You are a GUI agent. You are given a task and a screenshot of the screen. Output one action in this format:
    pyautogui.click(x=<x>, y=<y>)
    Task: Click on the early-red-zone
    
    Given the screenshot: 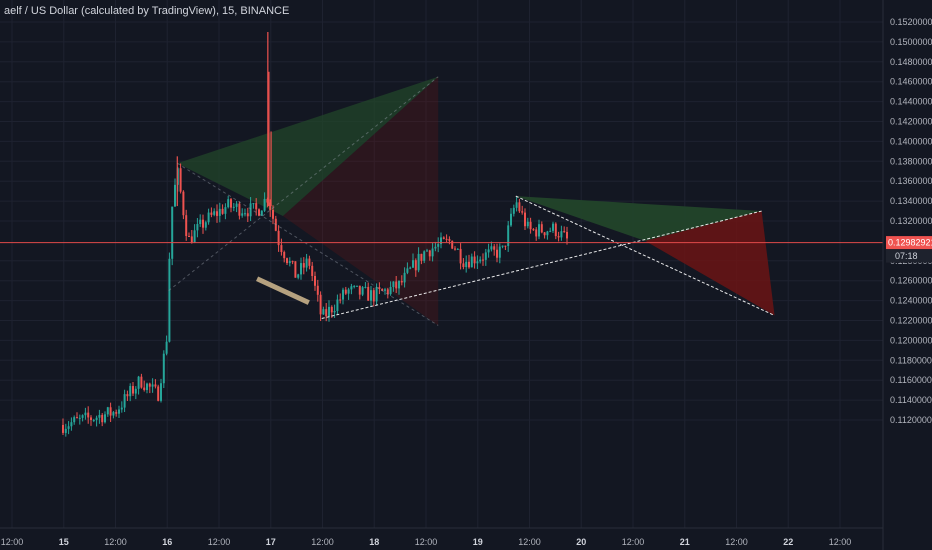 What is the action you would take?
    pyautogui.click(x=360, y=201)
    